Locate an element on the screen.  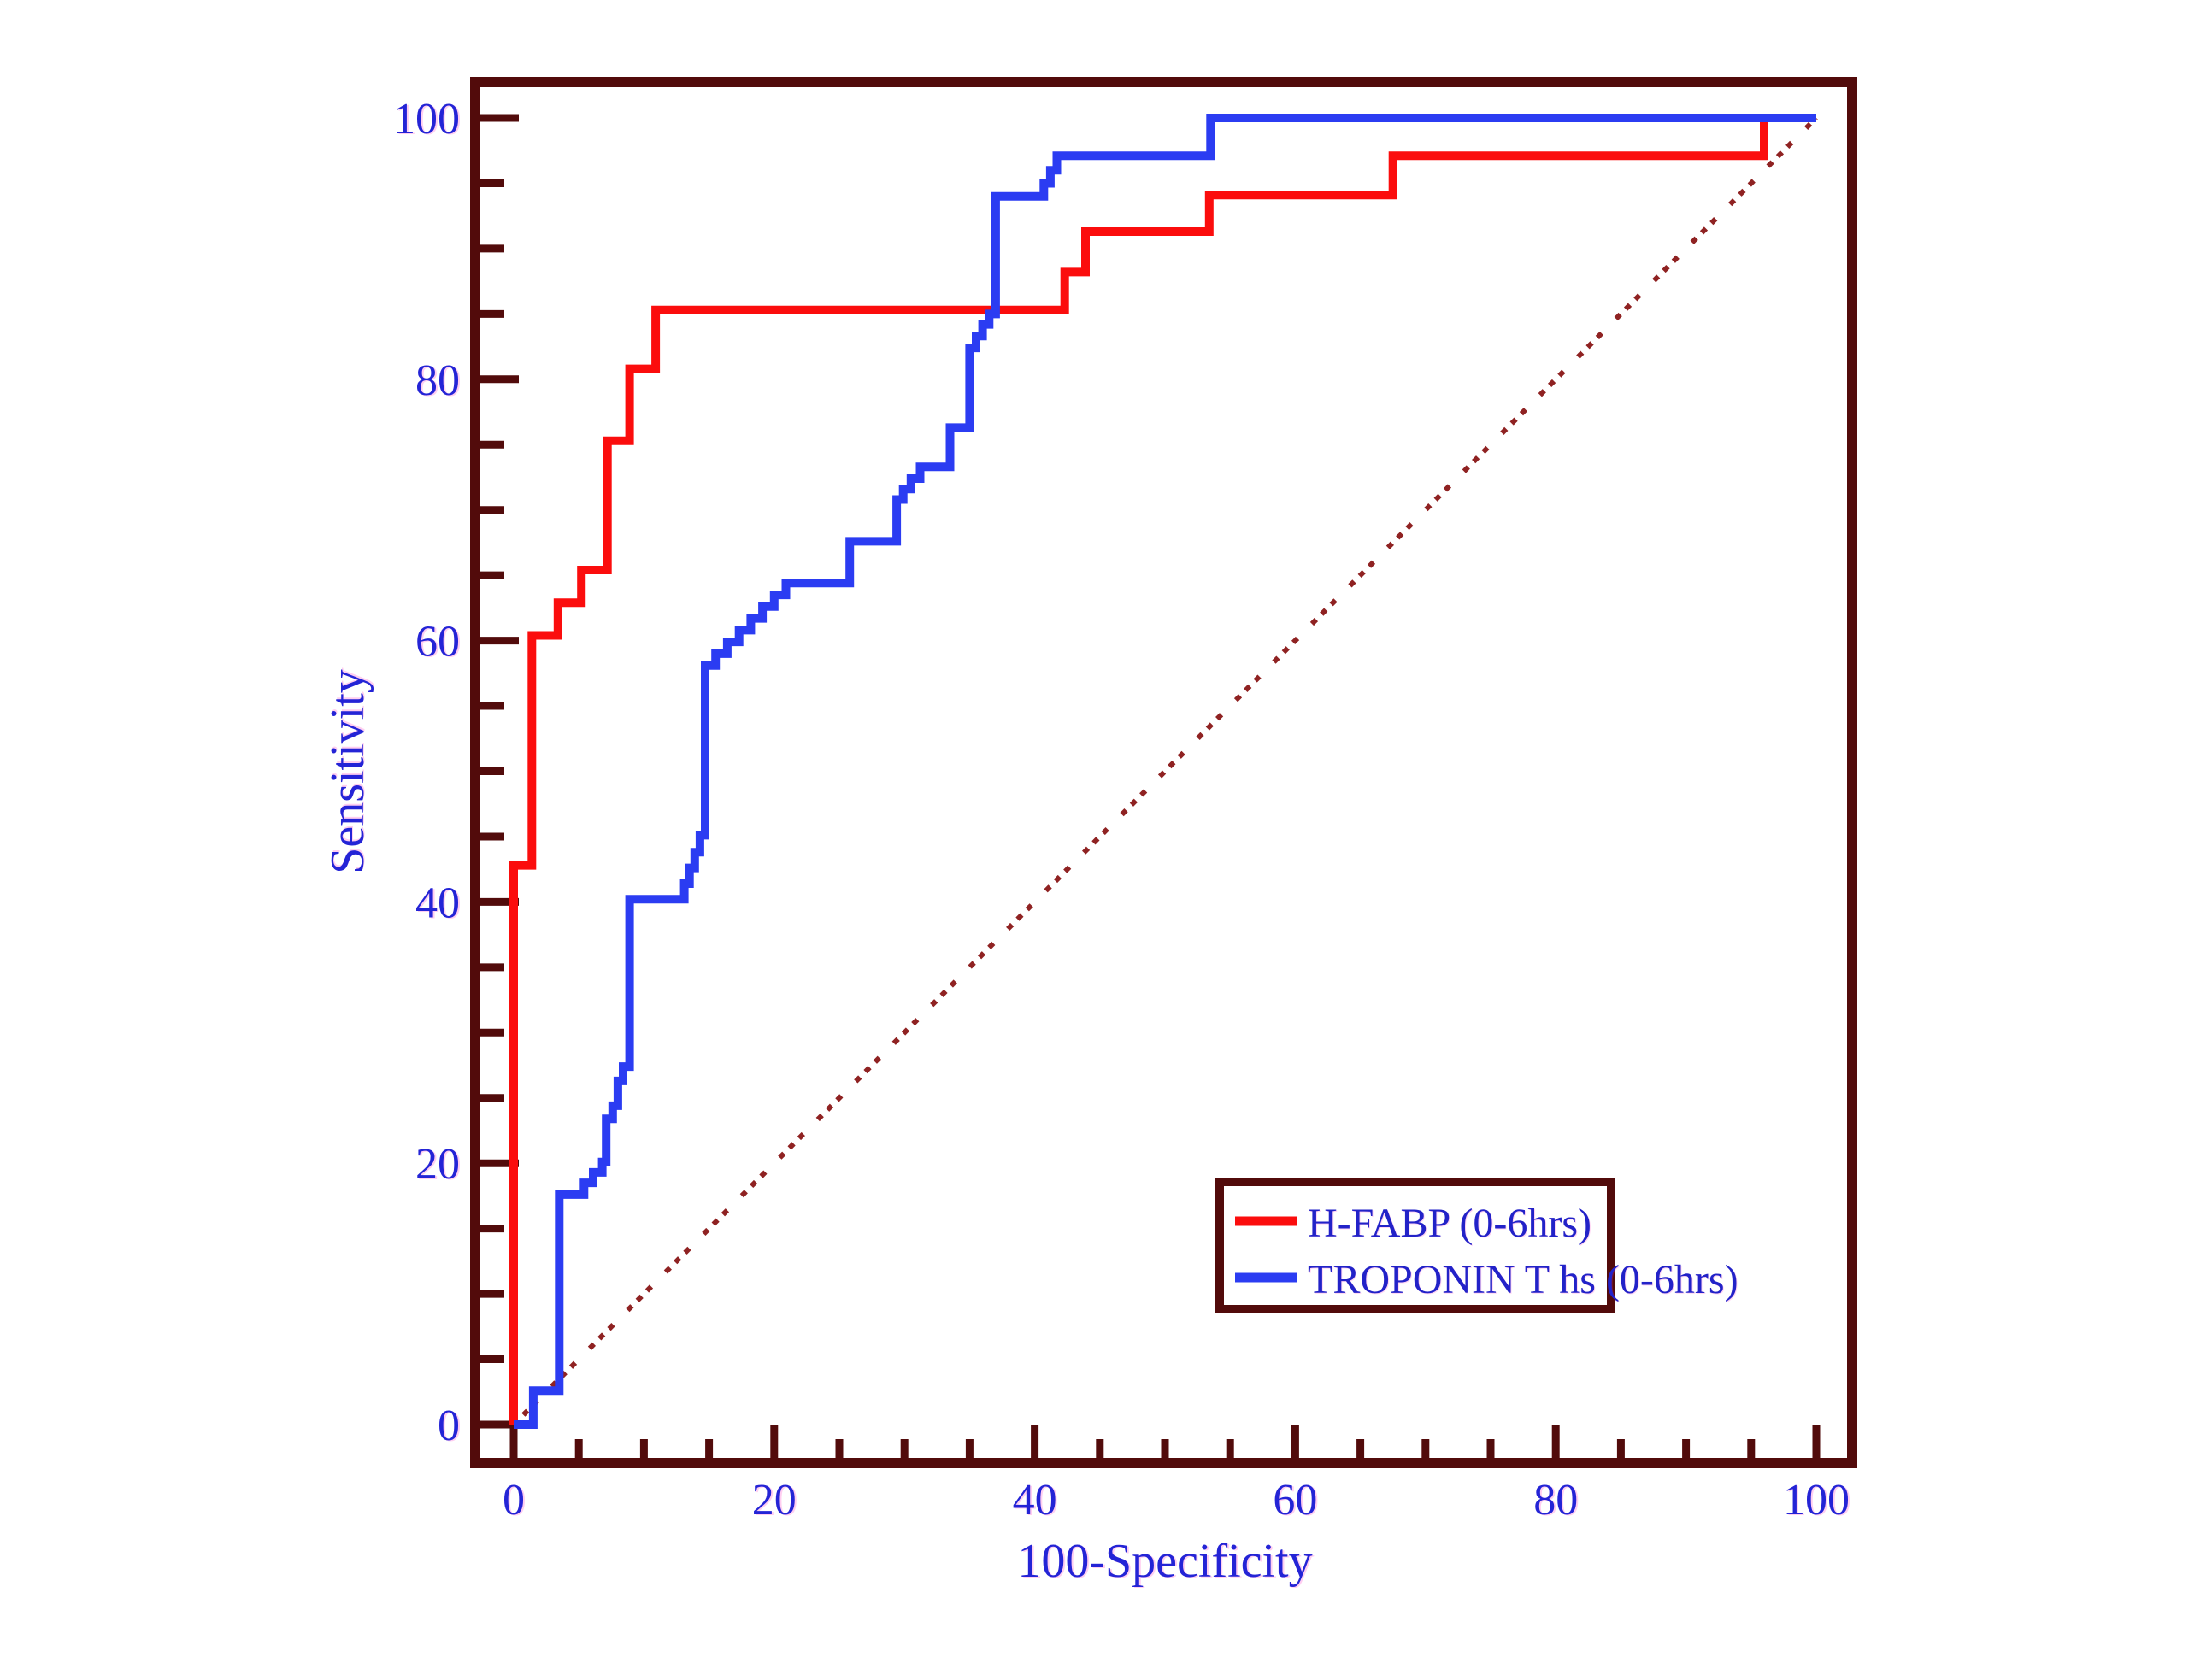
y-tick-label: 60 is located at coordinates (437, 642).